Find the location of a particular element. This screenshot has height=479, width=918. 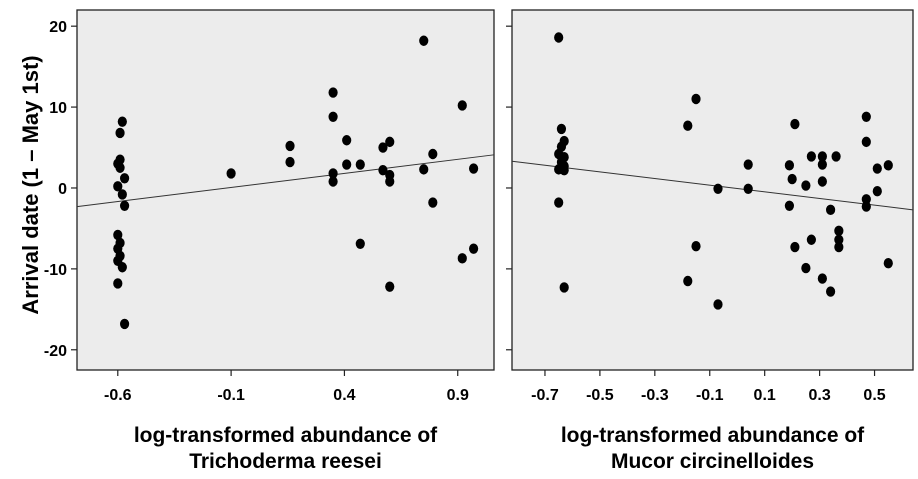

x-tick-label: -0.5 is located at coordinates (600, 395).